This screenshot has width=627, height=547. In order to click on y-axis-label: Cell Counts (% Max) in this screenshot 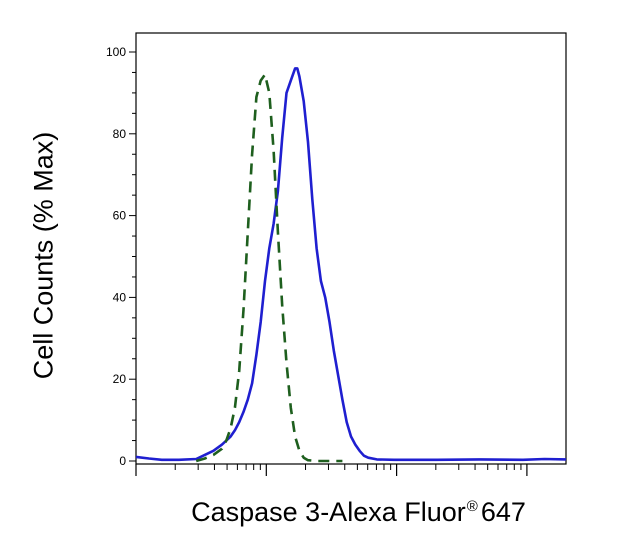, I will do `click(43, 255)`.